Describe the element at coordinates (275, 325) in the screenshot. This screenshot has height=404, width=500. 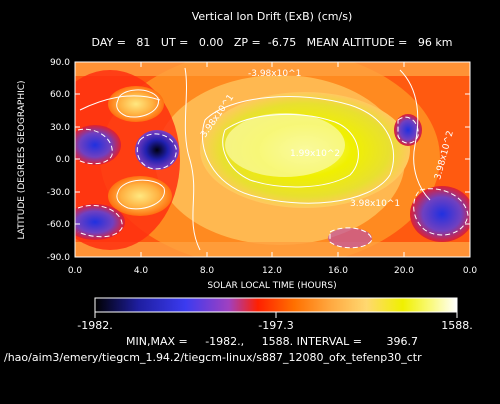
I see `colorbar-mid-label: -197.3` at that location.